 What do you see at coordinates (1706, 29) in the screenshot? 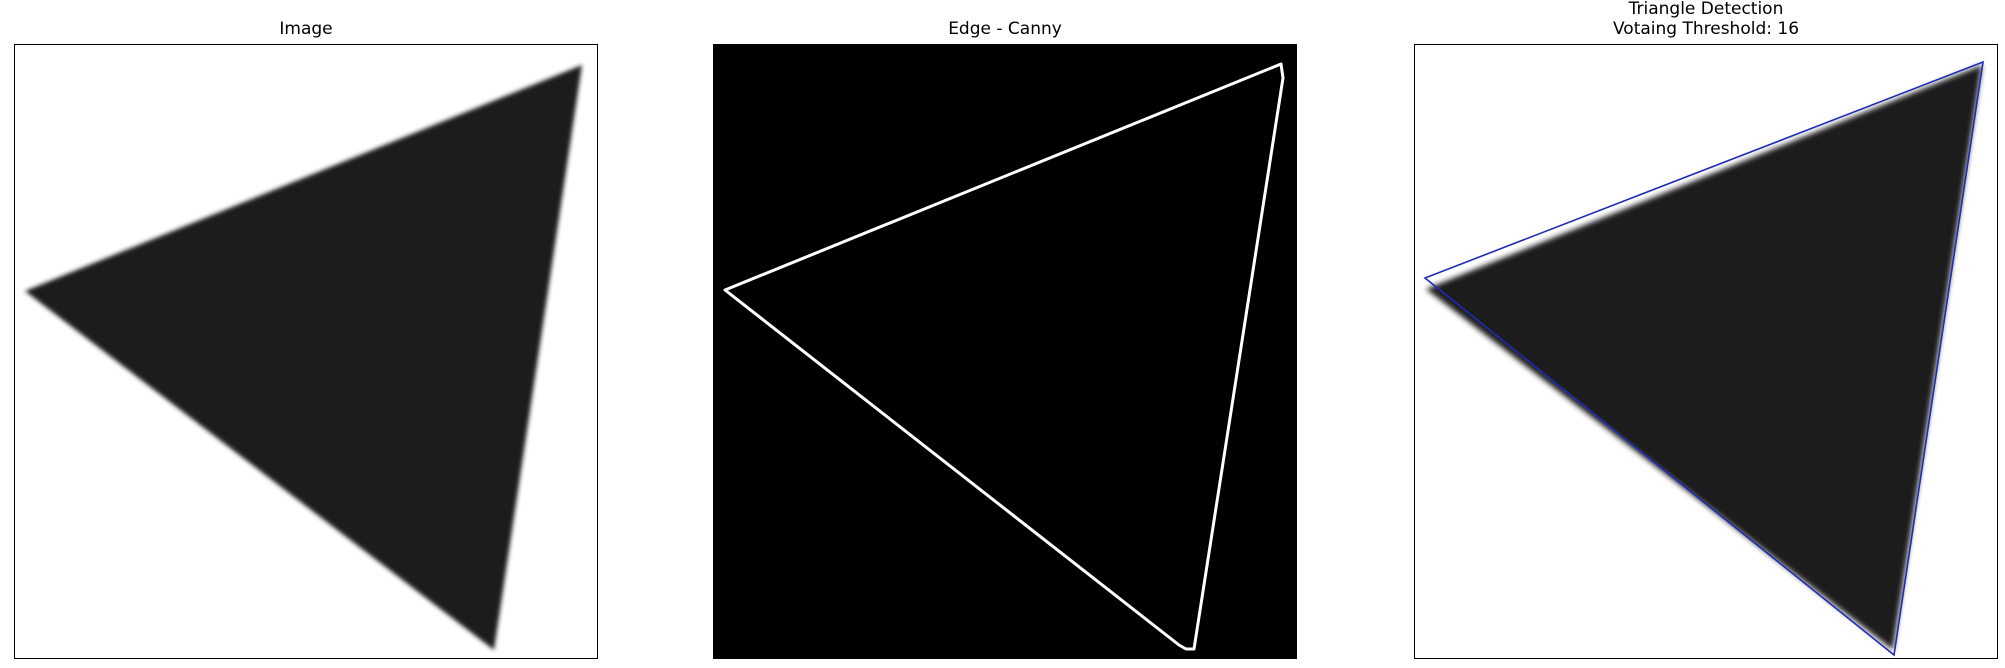
I see `panel-subtitle-threshold: Votaing Threshold: 16` at bounding box center [1706, 29].